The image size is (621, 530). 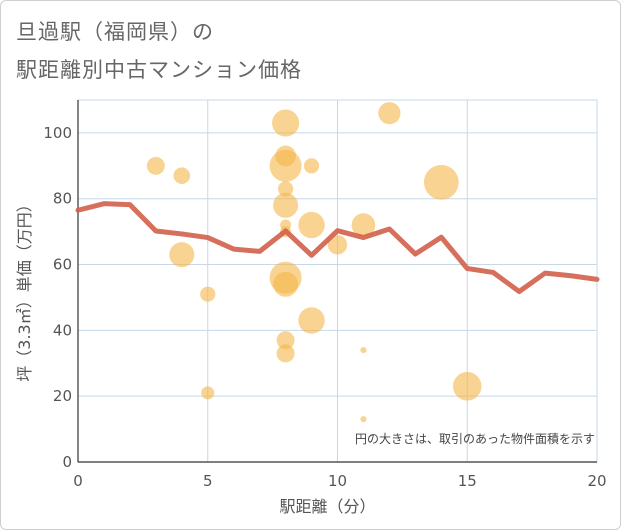 I want to click on average-price-line, so click(x=337, y=248).